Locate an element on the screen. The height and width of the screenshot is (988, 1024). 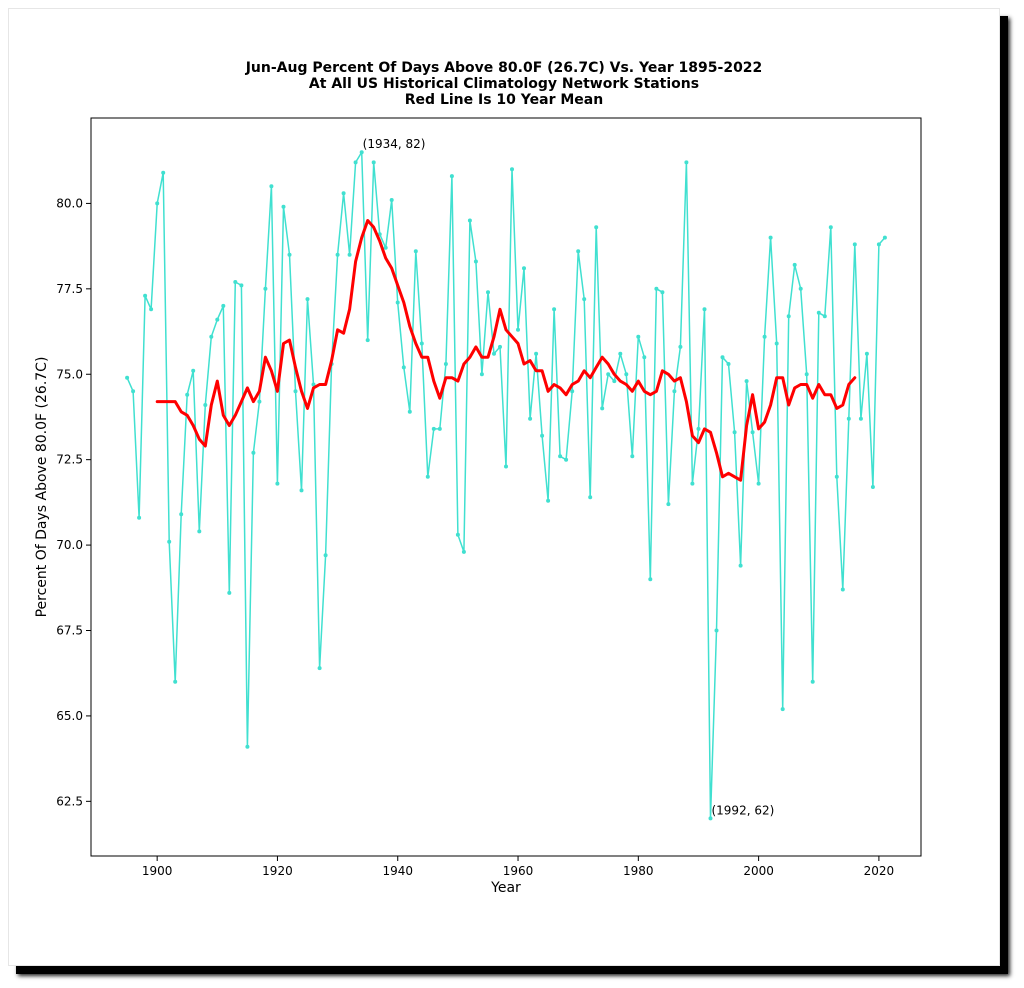
x-tick-label: 1960 is located at coordinates (518, 871).